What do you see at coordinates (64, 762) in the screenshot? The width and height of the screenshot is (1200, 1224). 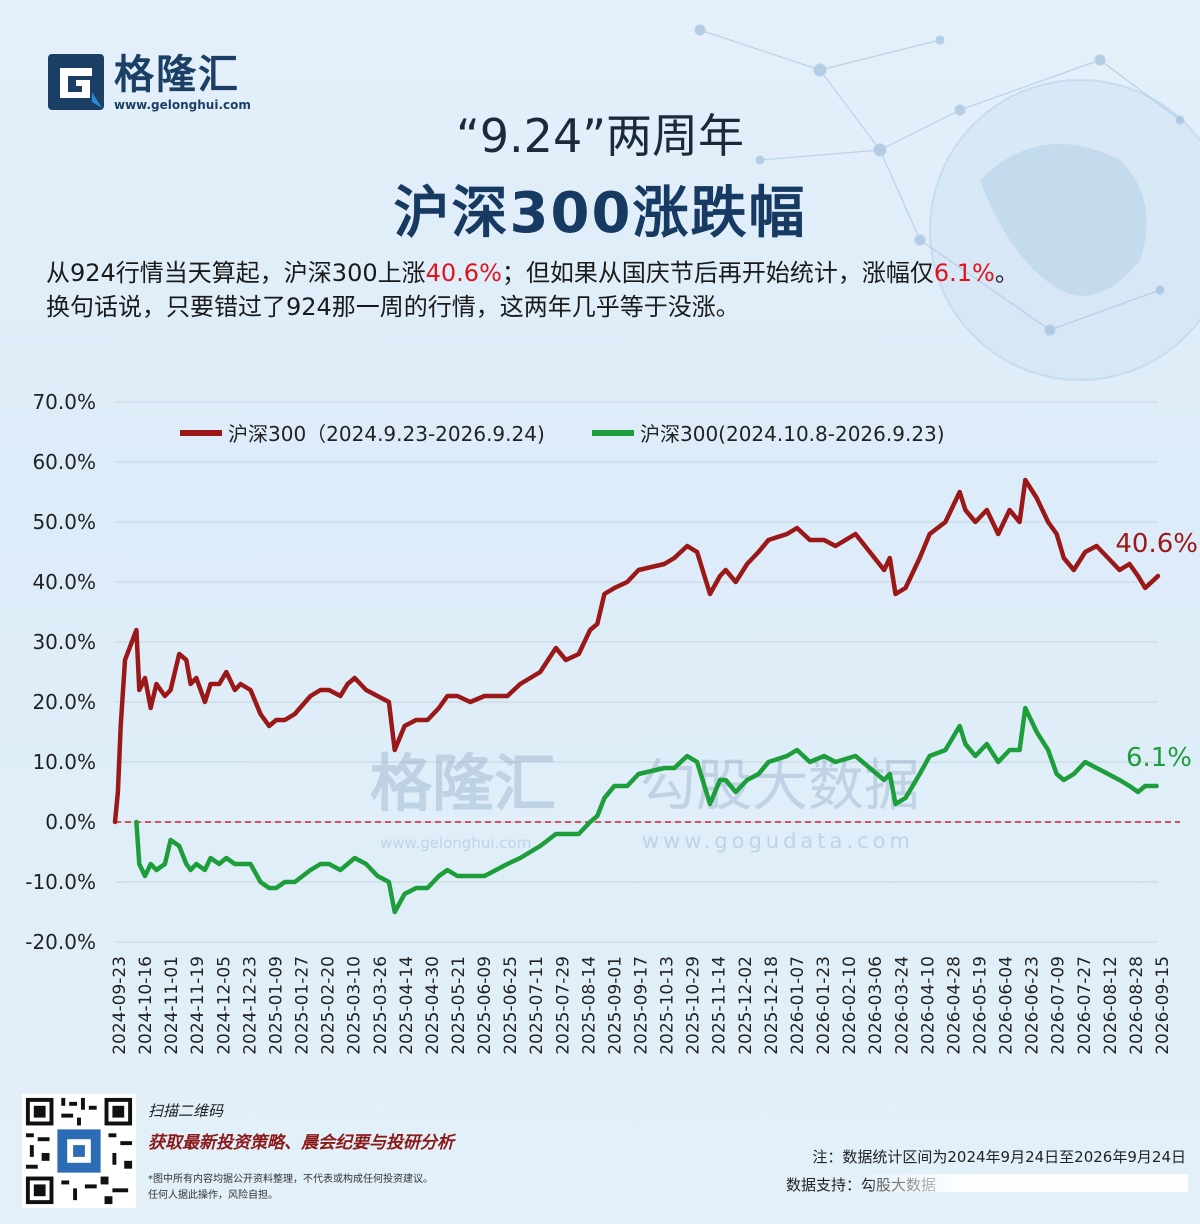 I see `y-tick-label: 10.0%` at bounding box center [64, 762].